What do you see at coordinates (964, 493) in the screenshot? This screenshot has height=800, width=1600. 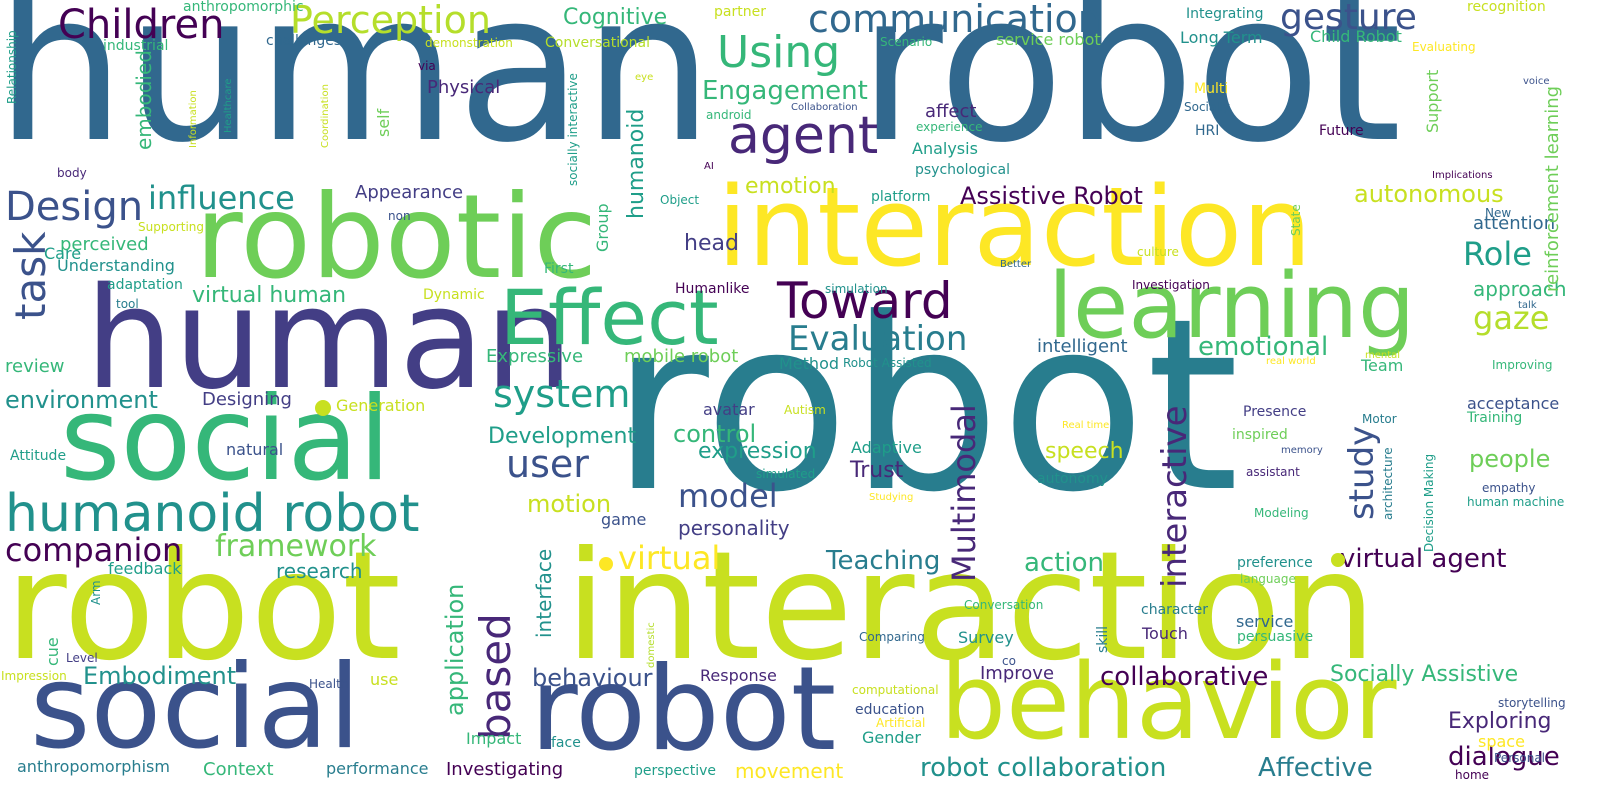 I see `word-multimodal: Multimodal` at bounding box center [964, 493].